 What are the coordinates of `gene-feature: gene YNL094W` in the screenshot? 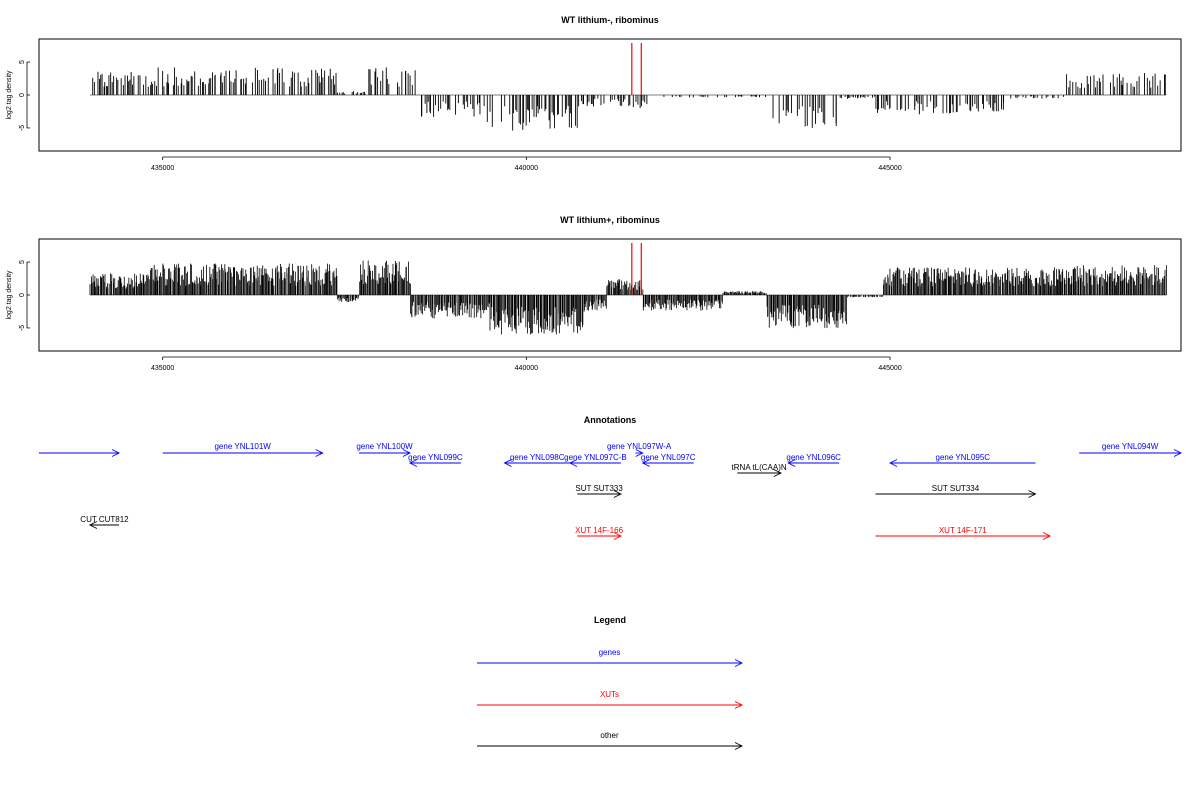 It's located at (1131, 449).